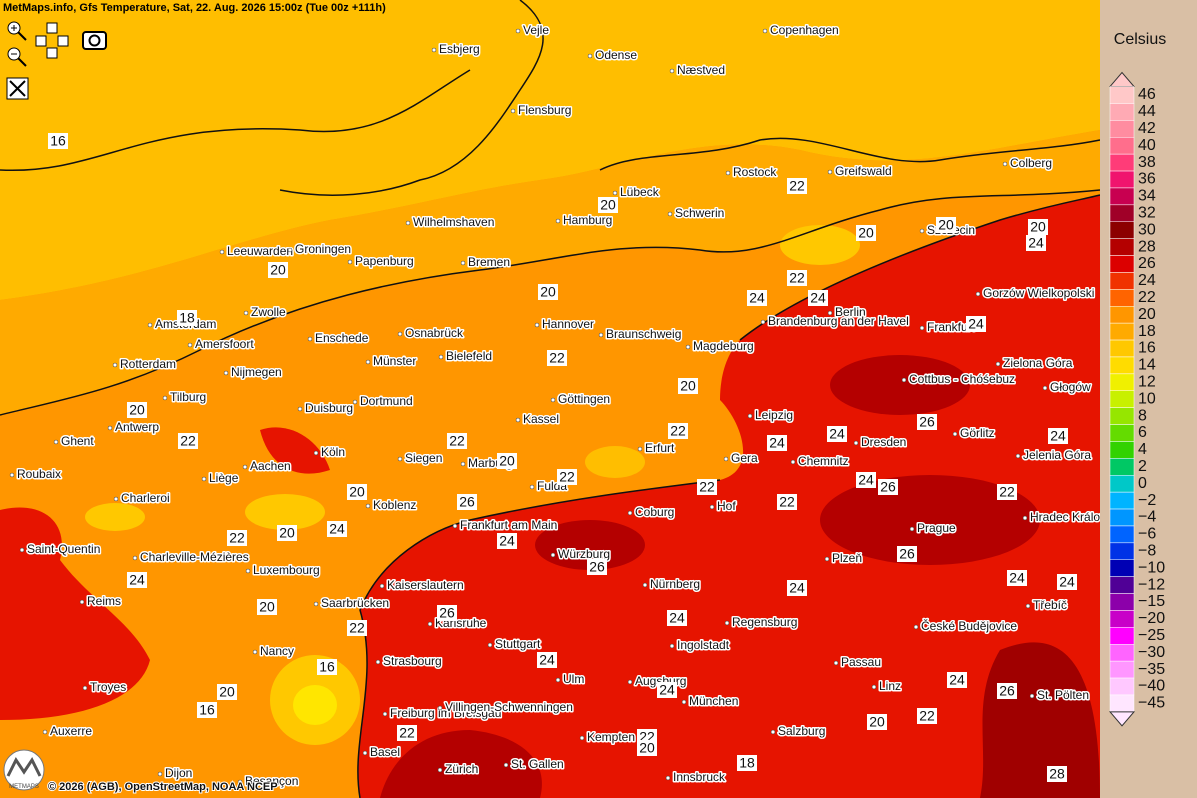 The width and height of the screenshot is (1197, 798). Describe the element at coordinates (178, 773) in the screenshot. I see `city-label: Dijon` at that location.